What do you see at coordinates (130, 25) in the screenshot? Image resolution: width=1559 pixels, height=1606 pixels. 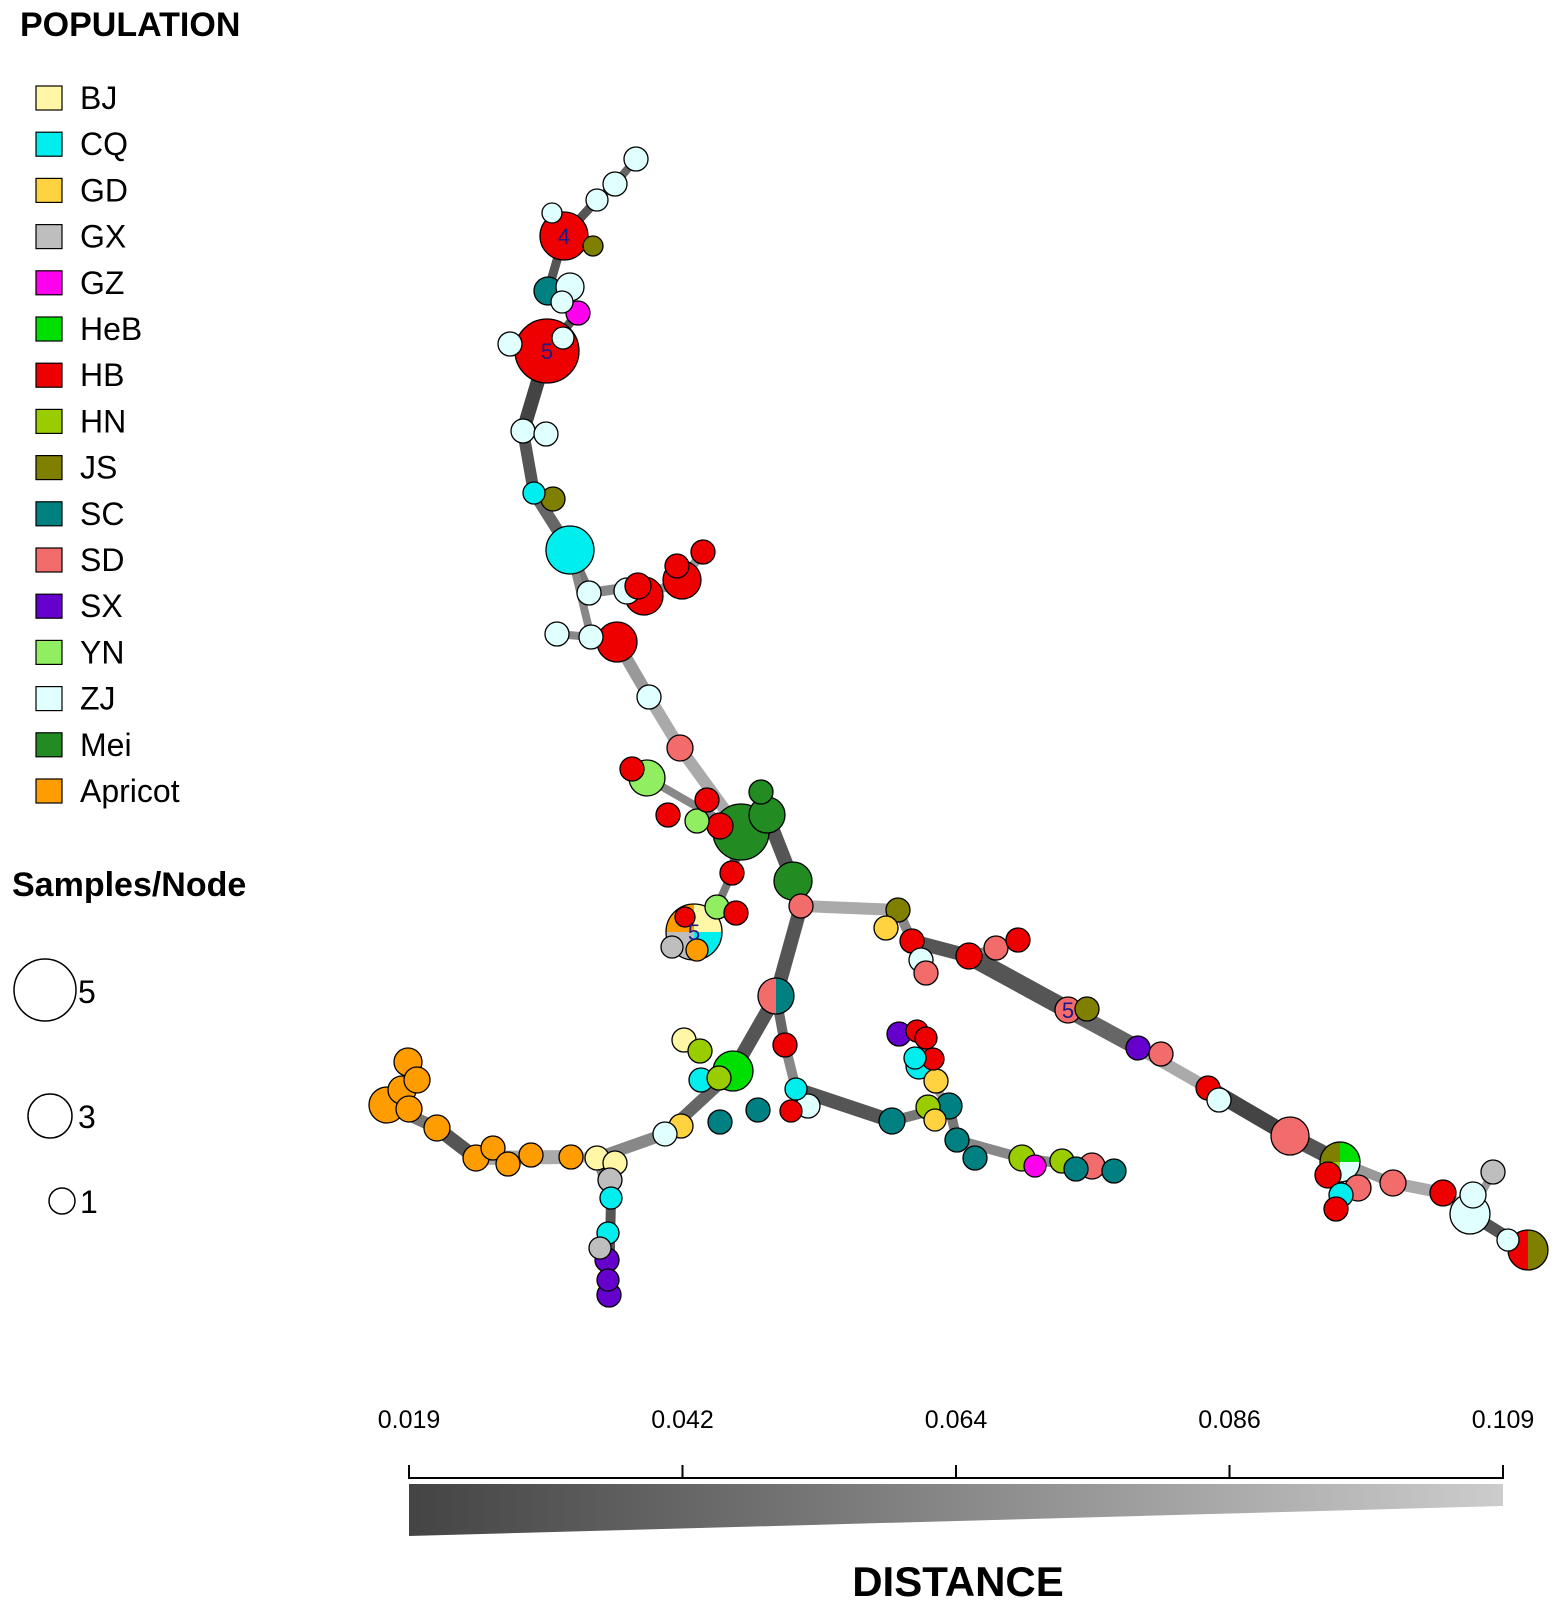 I see `legend-title: POPULATION` at bounding box center [130, 25].